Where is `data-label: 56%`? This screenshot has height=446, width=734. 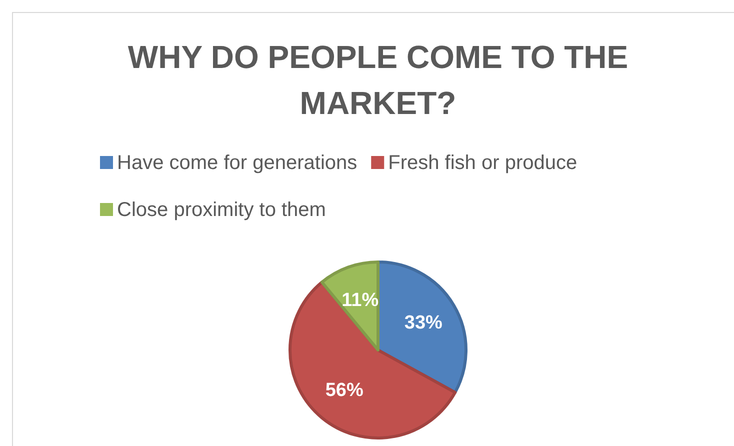 data-label: 56% is located at coordinates (344, 391).